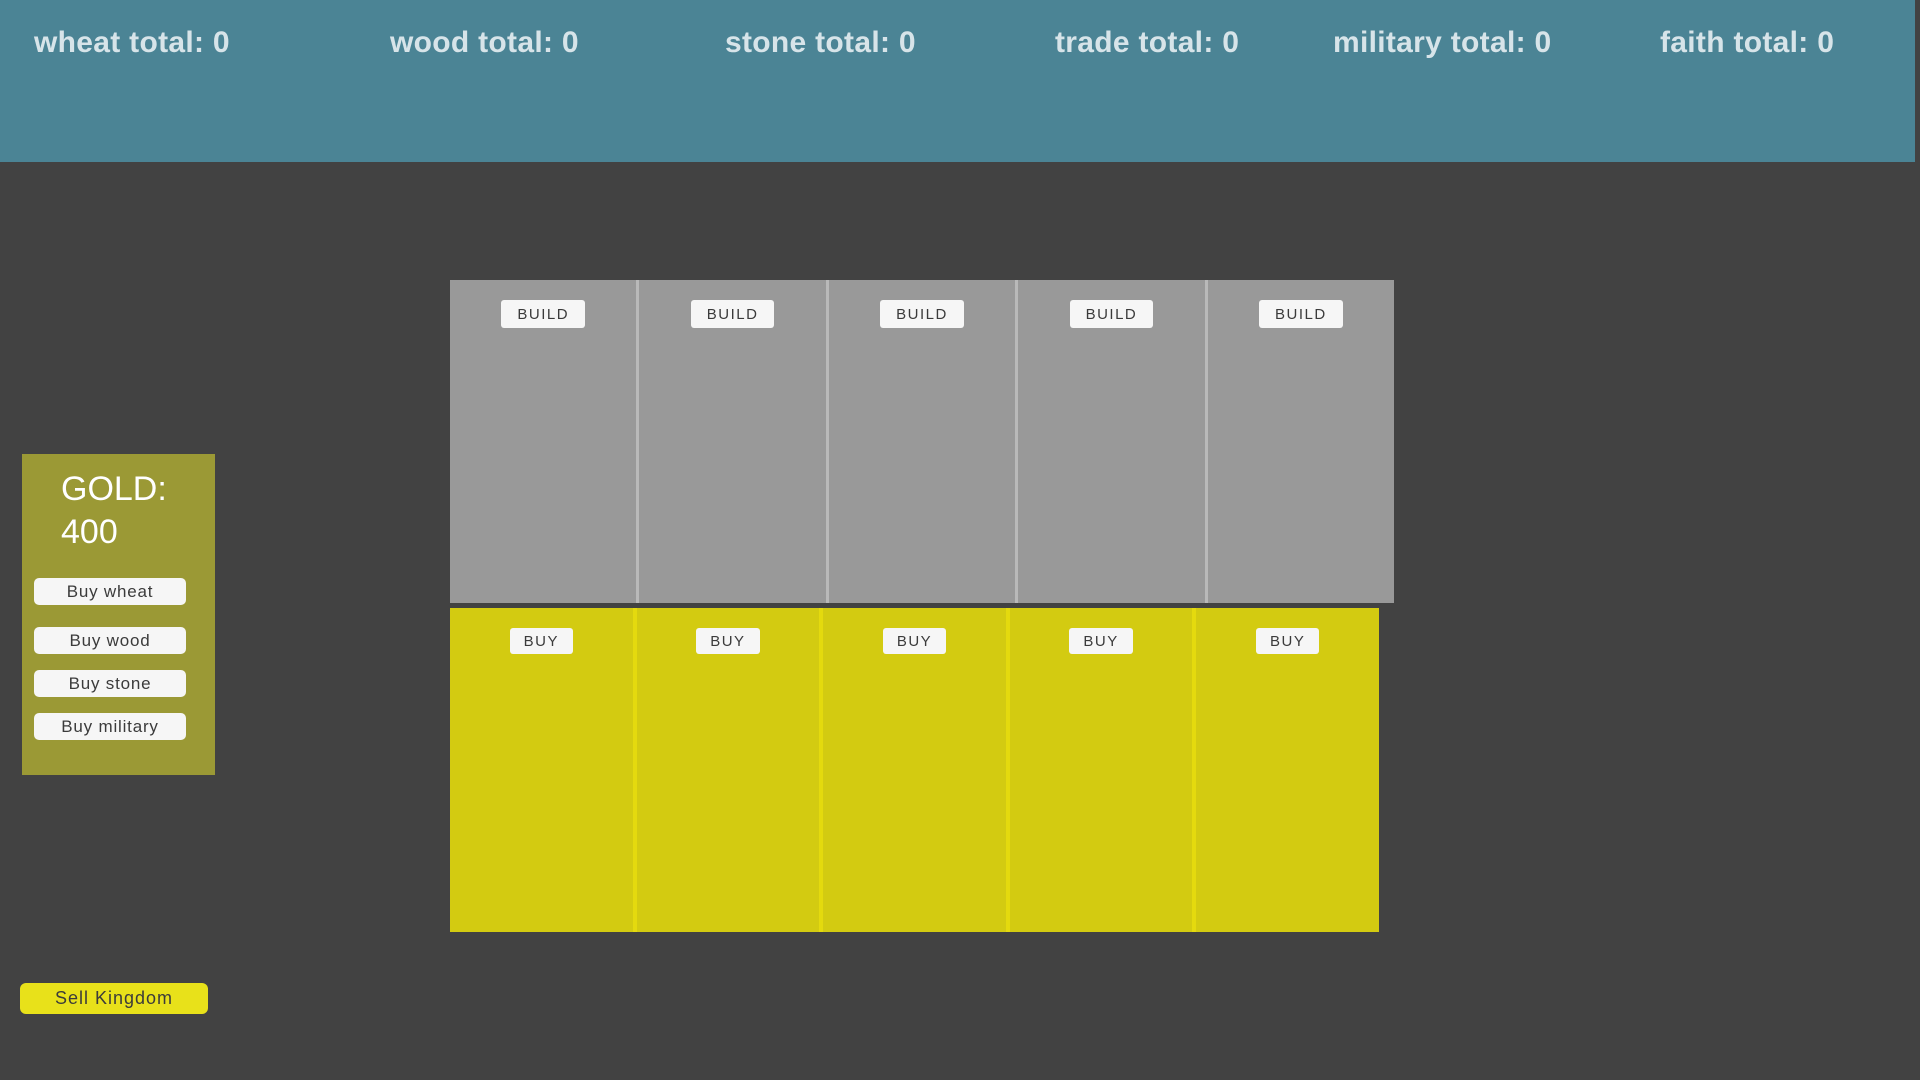  What do you see at coordinates (484, 42) in the screenshot?
I see `wood-total-label: wood total: 0` at bounding box center [484, 42].